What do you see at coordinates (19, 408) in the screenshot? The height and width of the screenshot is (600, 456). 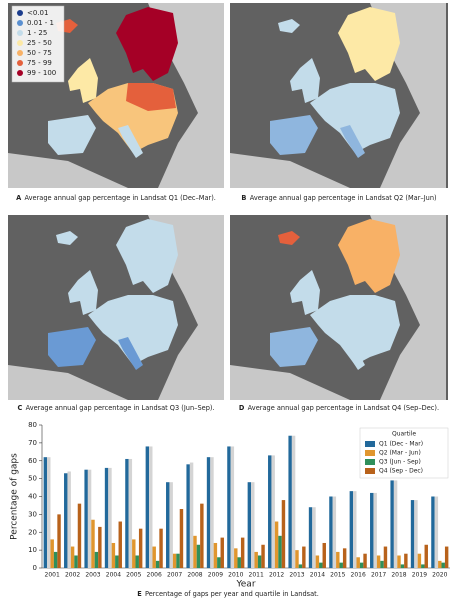 I see `caption-letter: C` at bounding box center [19, 408].